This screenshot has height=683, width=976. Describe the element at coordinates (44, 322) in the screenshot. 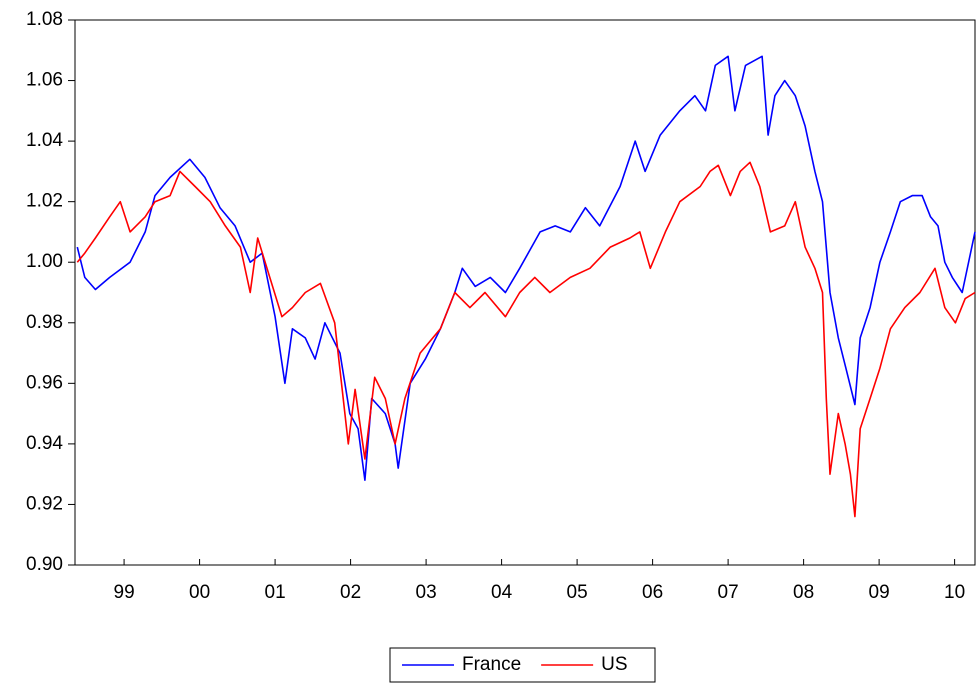

I see `y-tick-label: 0.98` at that location.